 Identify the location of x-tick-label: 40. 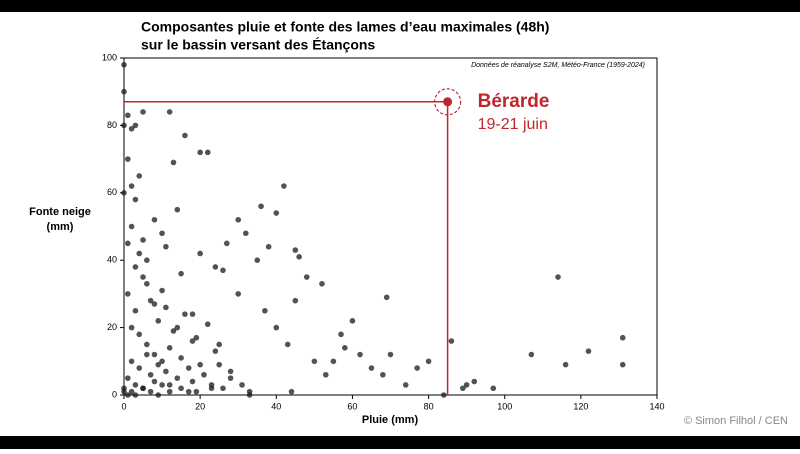
(276, 406).